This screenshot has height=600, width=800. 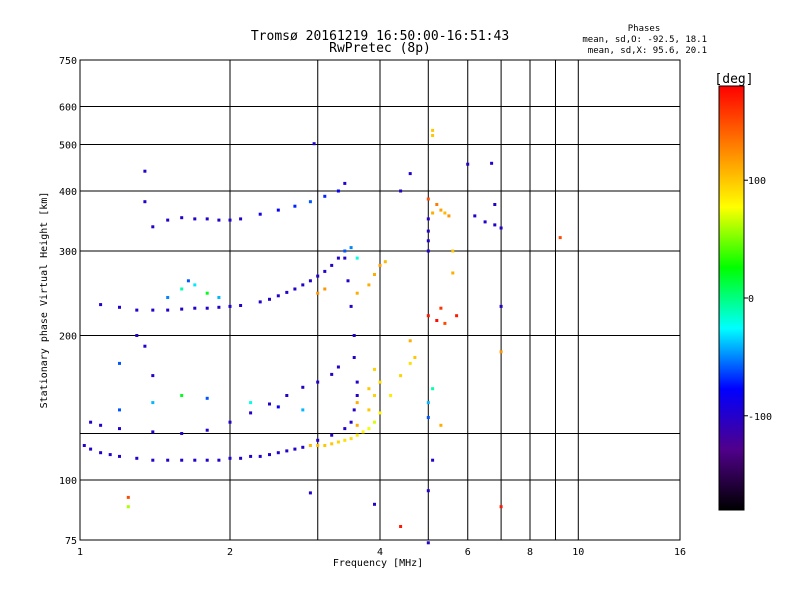 I want to click on y-tick-label: 750, so click(x=68, y=61).